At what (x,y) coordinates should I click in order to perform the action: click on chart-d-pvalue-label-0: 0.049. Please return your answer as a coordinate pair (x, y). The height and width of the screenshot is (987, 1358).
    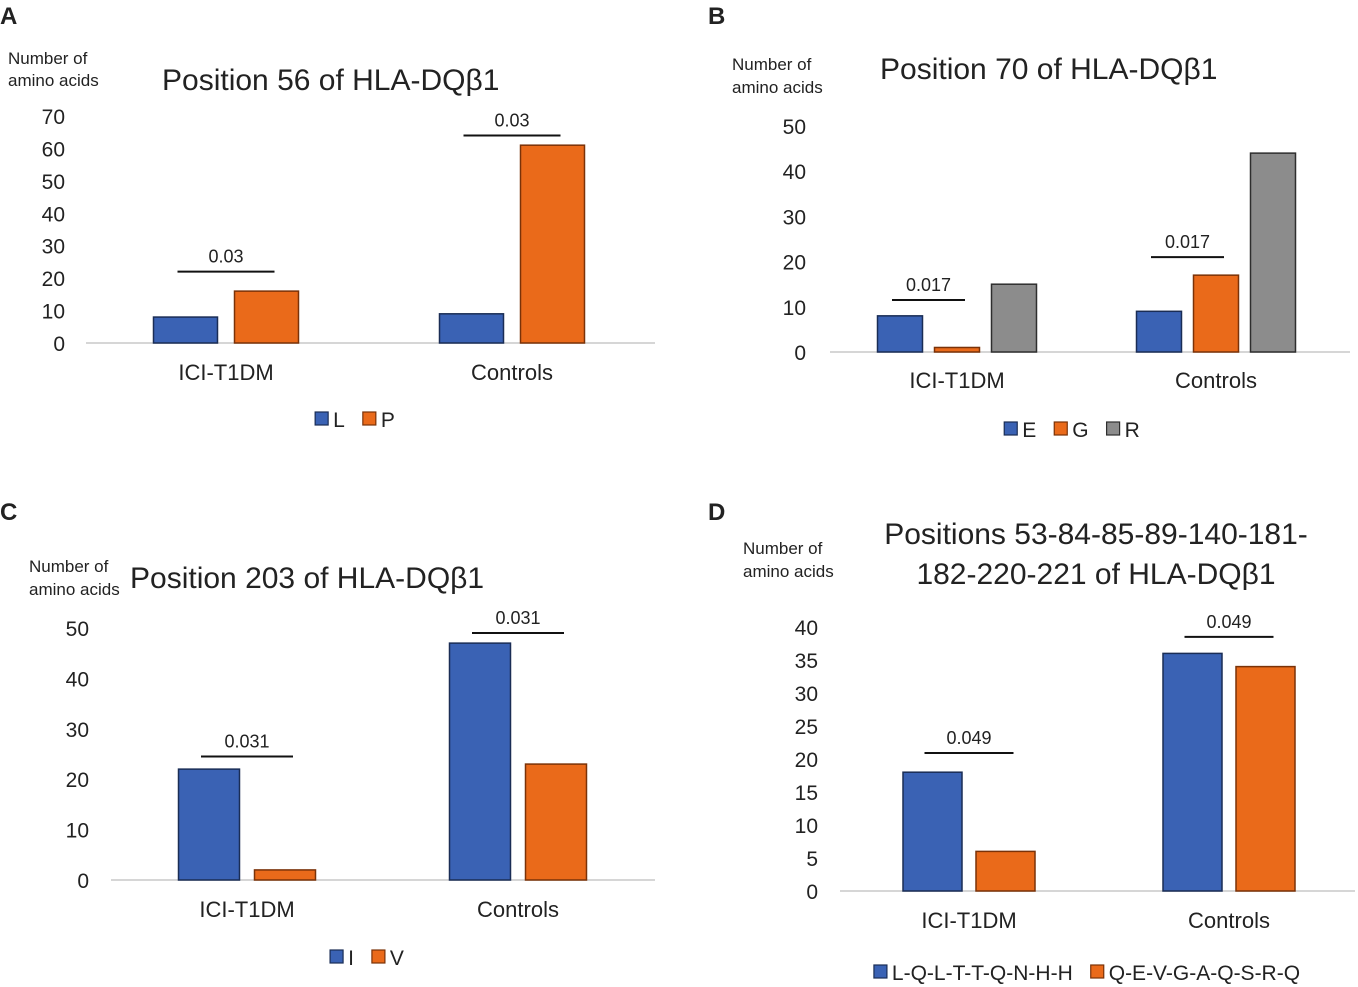
    Looking at the image, I should click on (968, 738).